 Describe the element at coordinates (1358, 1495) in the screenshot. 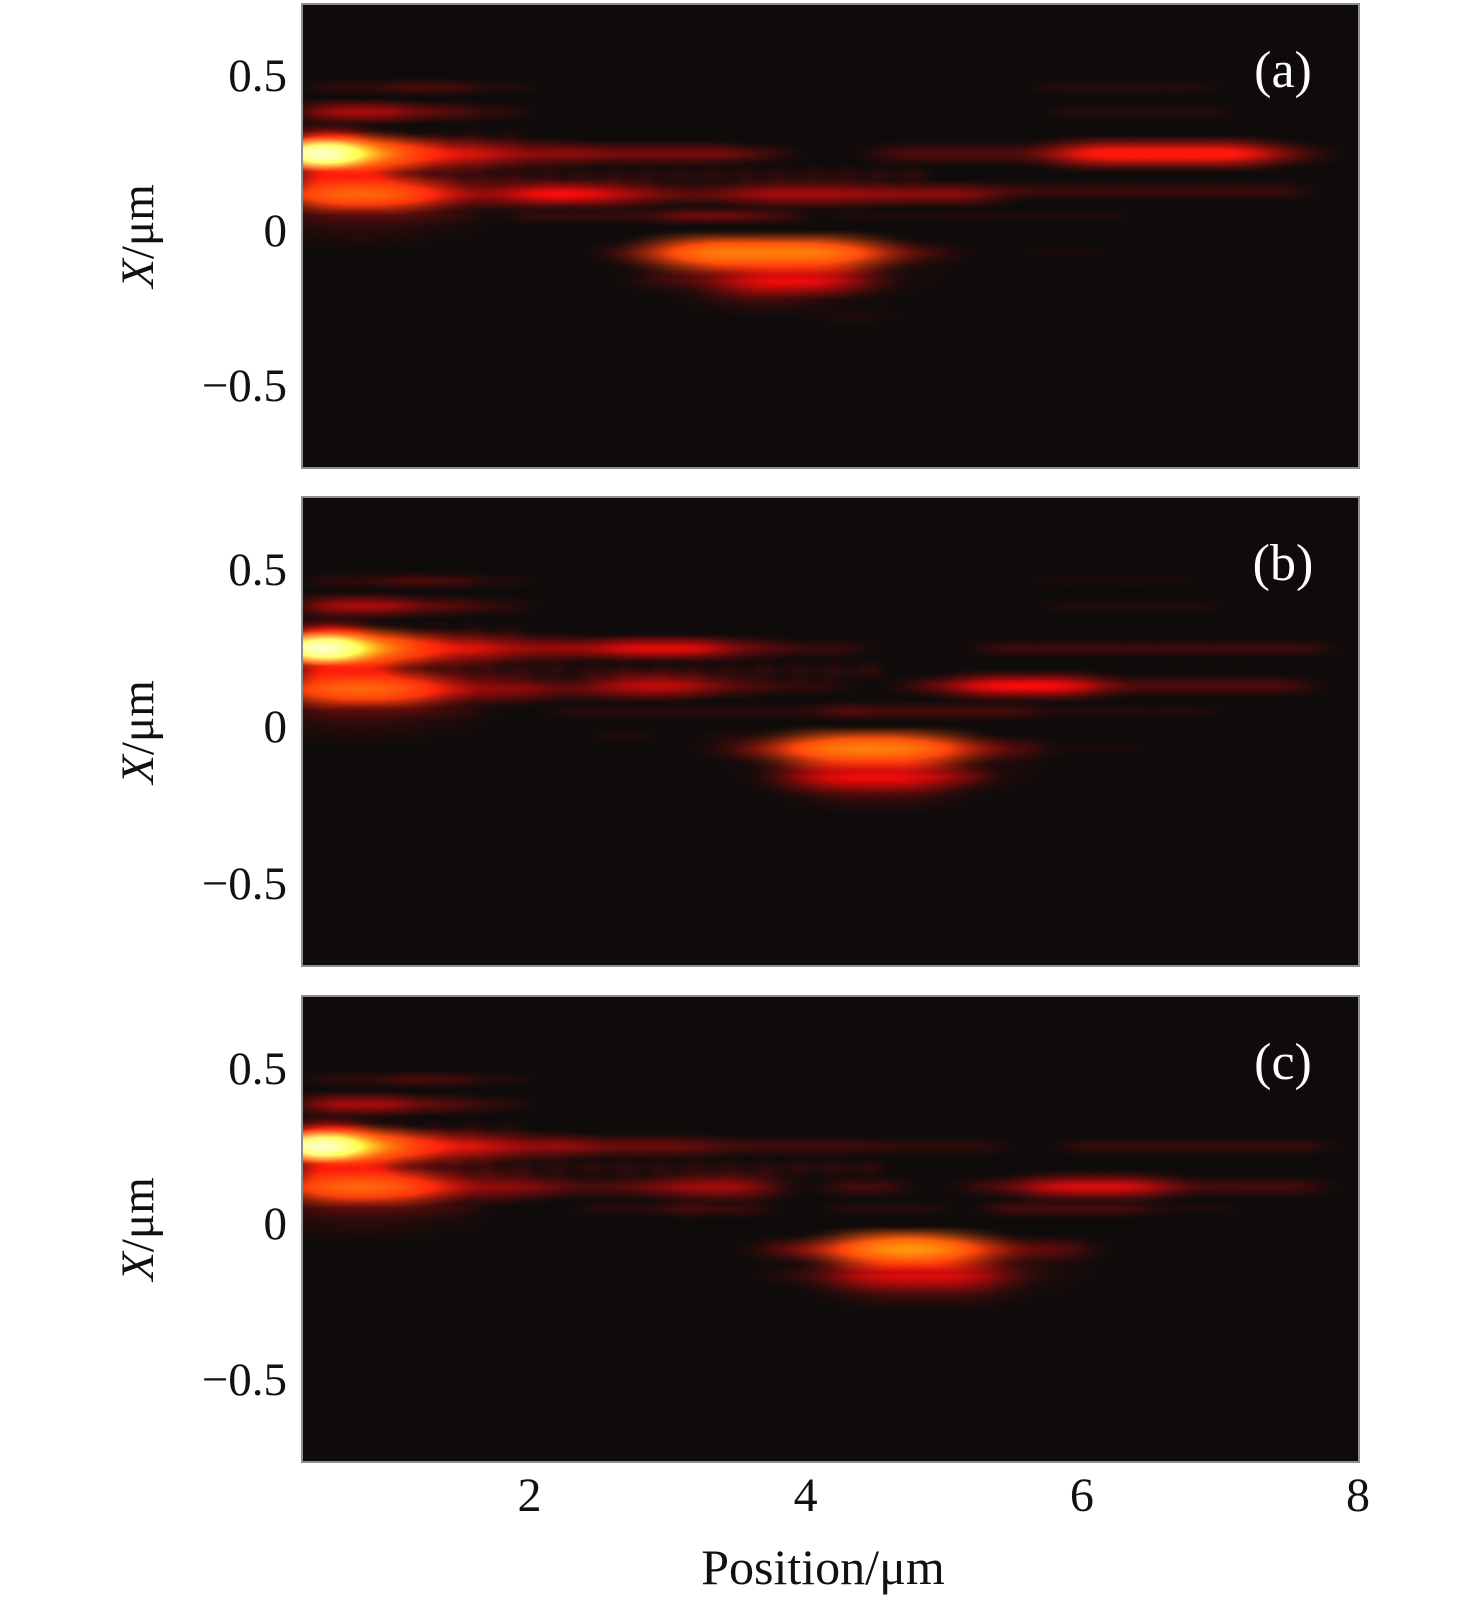

I see `x-tick-label: 8` at that location.